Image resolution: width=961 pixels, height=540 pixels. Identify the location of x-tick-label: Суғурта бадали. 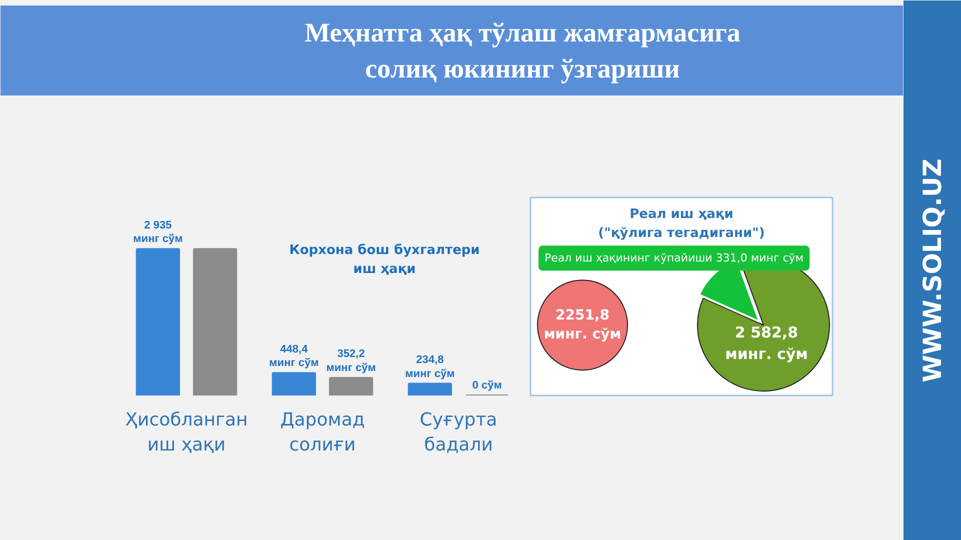
(459, 433).